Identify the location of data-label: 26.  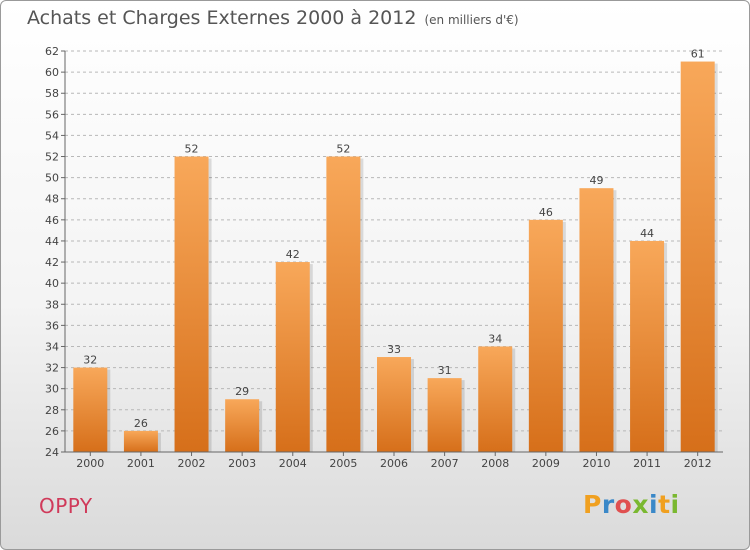
(141, 423).